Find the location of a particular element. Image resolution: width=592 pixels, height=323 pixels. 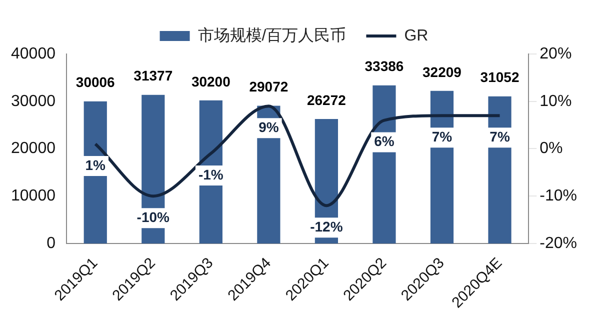

y-tick-label: 20000 is located at coordinates (33, 149).